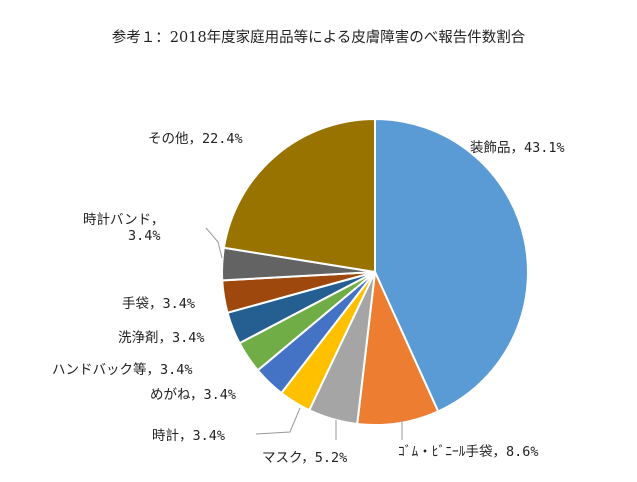  Describe the element at coordinates (468, 452) in the screenshot. I see `label-rubber-gloves: ｺﾞﾑ・ﾋﾞﾆｰﾙ手袋，8.6%` at that location.